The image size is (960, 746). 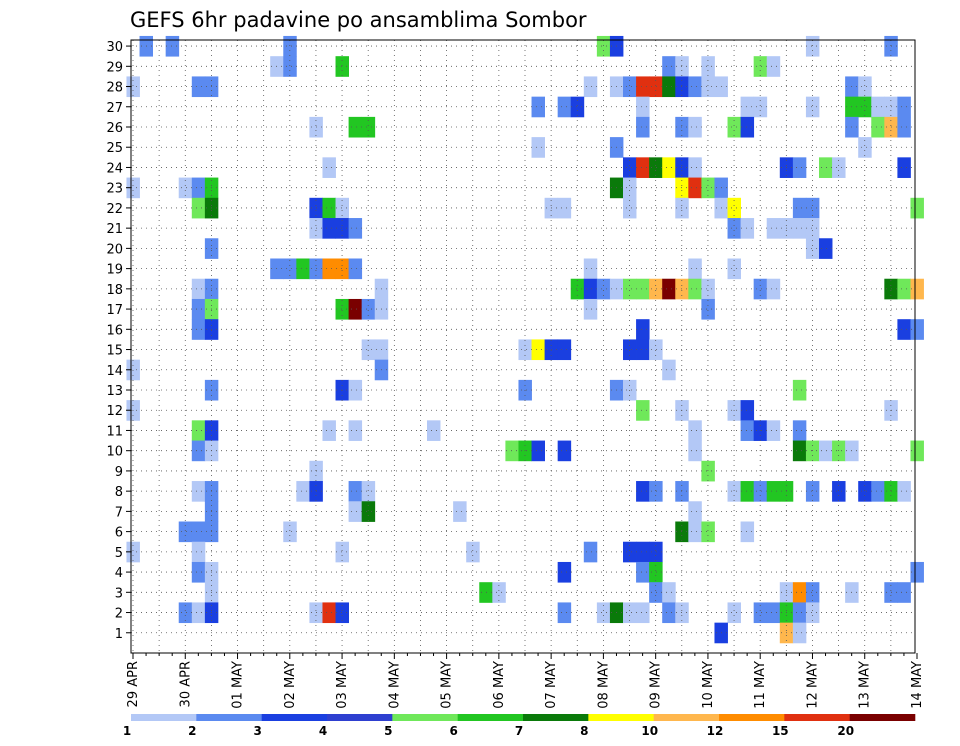 I want to click on x-tick-label: 03 MAY, so click(x=342, y=685).